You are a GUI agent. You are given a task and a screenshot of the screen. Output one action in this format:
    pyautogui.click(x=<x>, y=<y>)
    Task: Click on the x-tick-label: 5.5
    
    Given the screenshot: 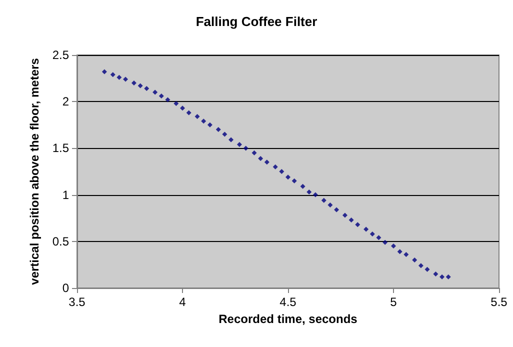 What is the action you would take?
    pyautogui.click(x=499, y=302)
    